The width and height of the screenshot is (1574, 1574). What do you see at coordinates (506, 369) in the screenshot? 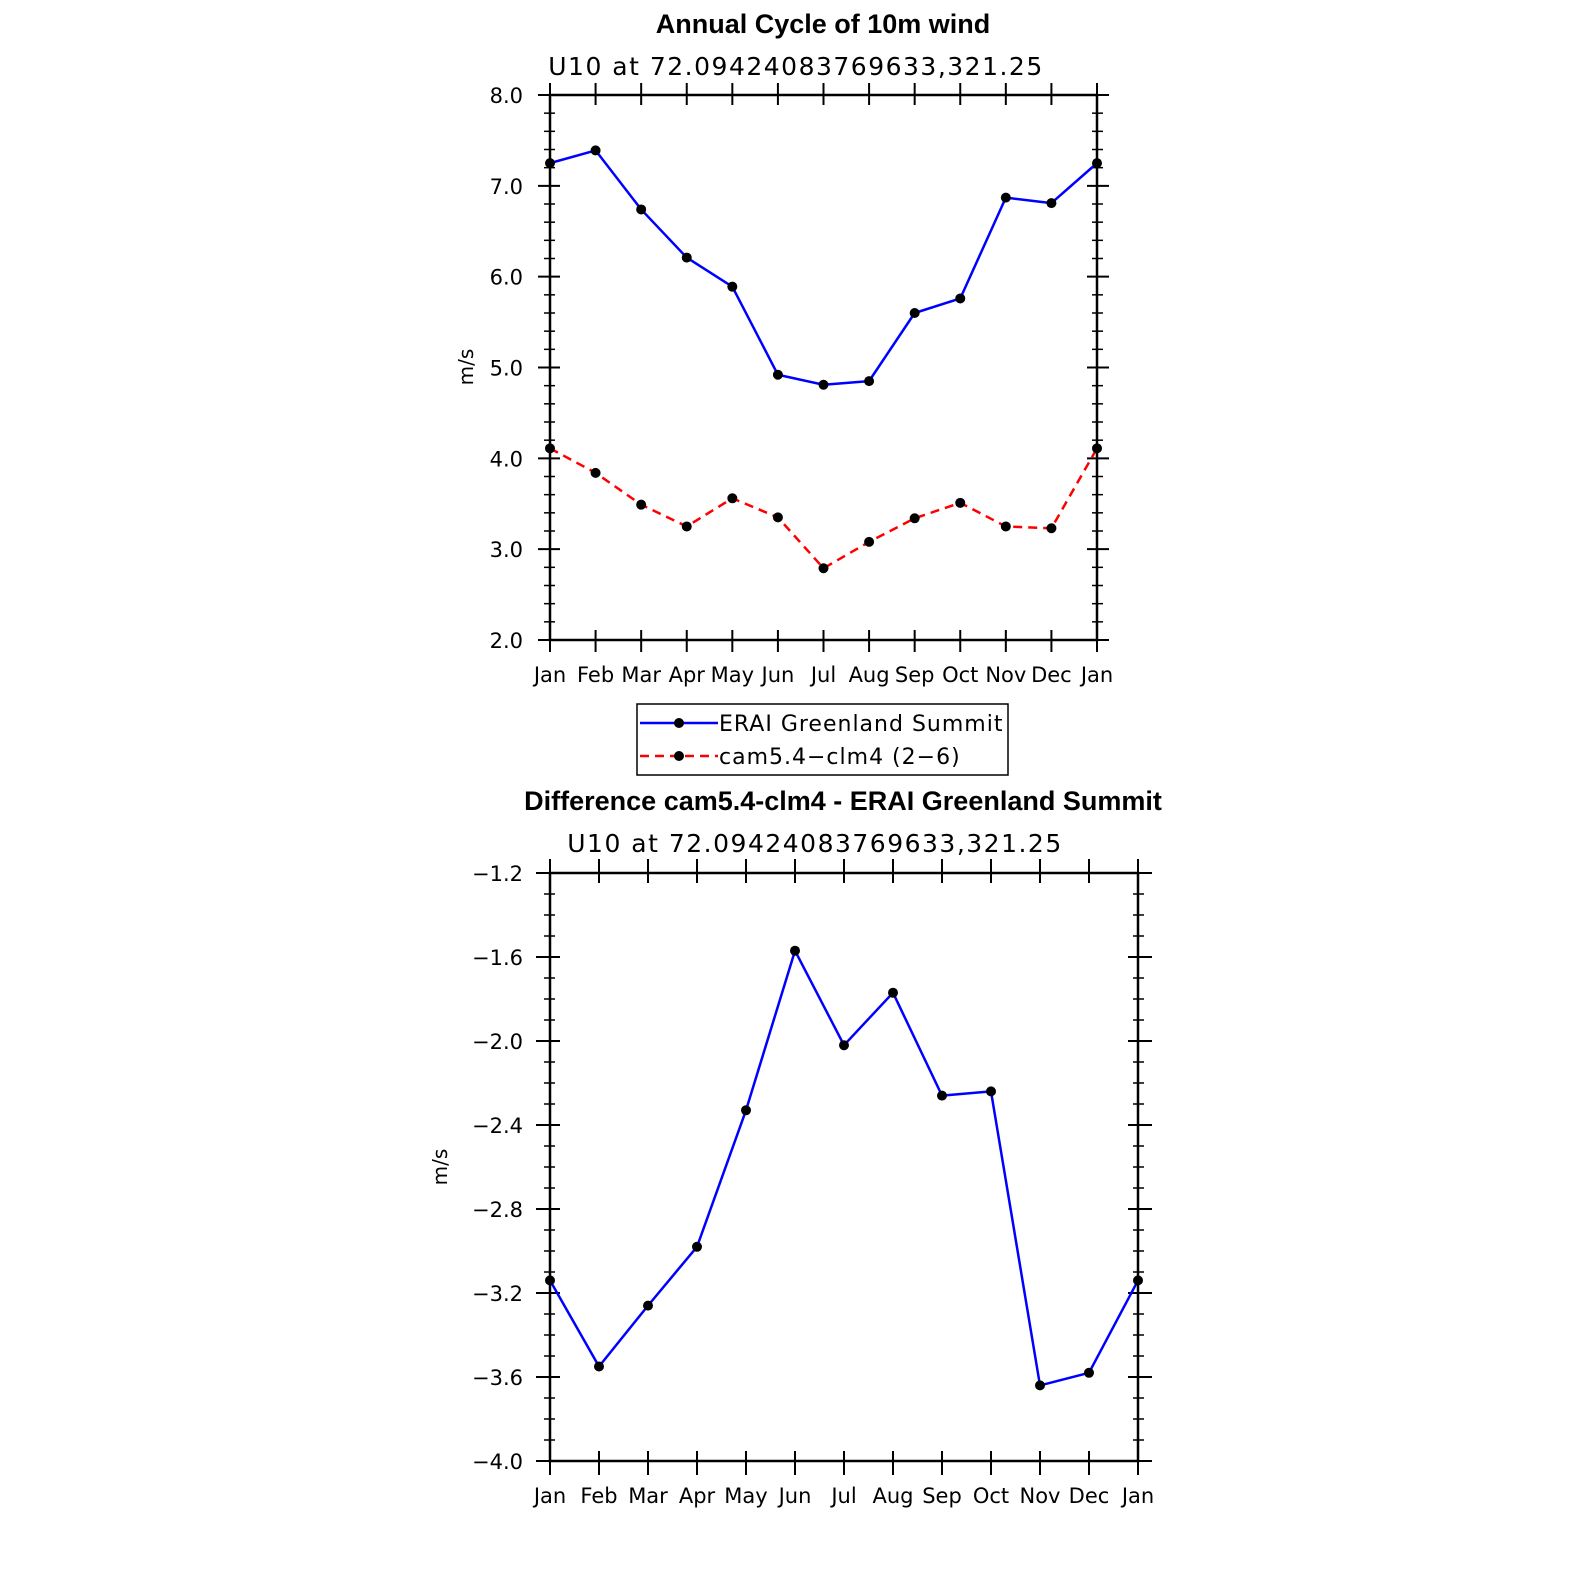
I see `y-tick-label: 5.0` at bounding box center [506, 369].